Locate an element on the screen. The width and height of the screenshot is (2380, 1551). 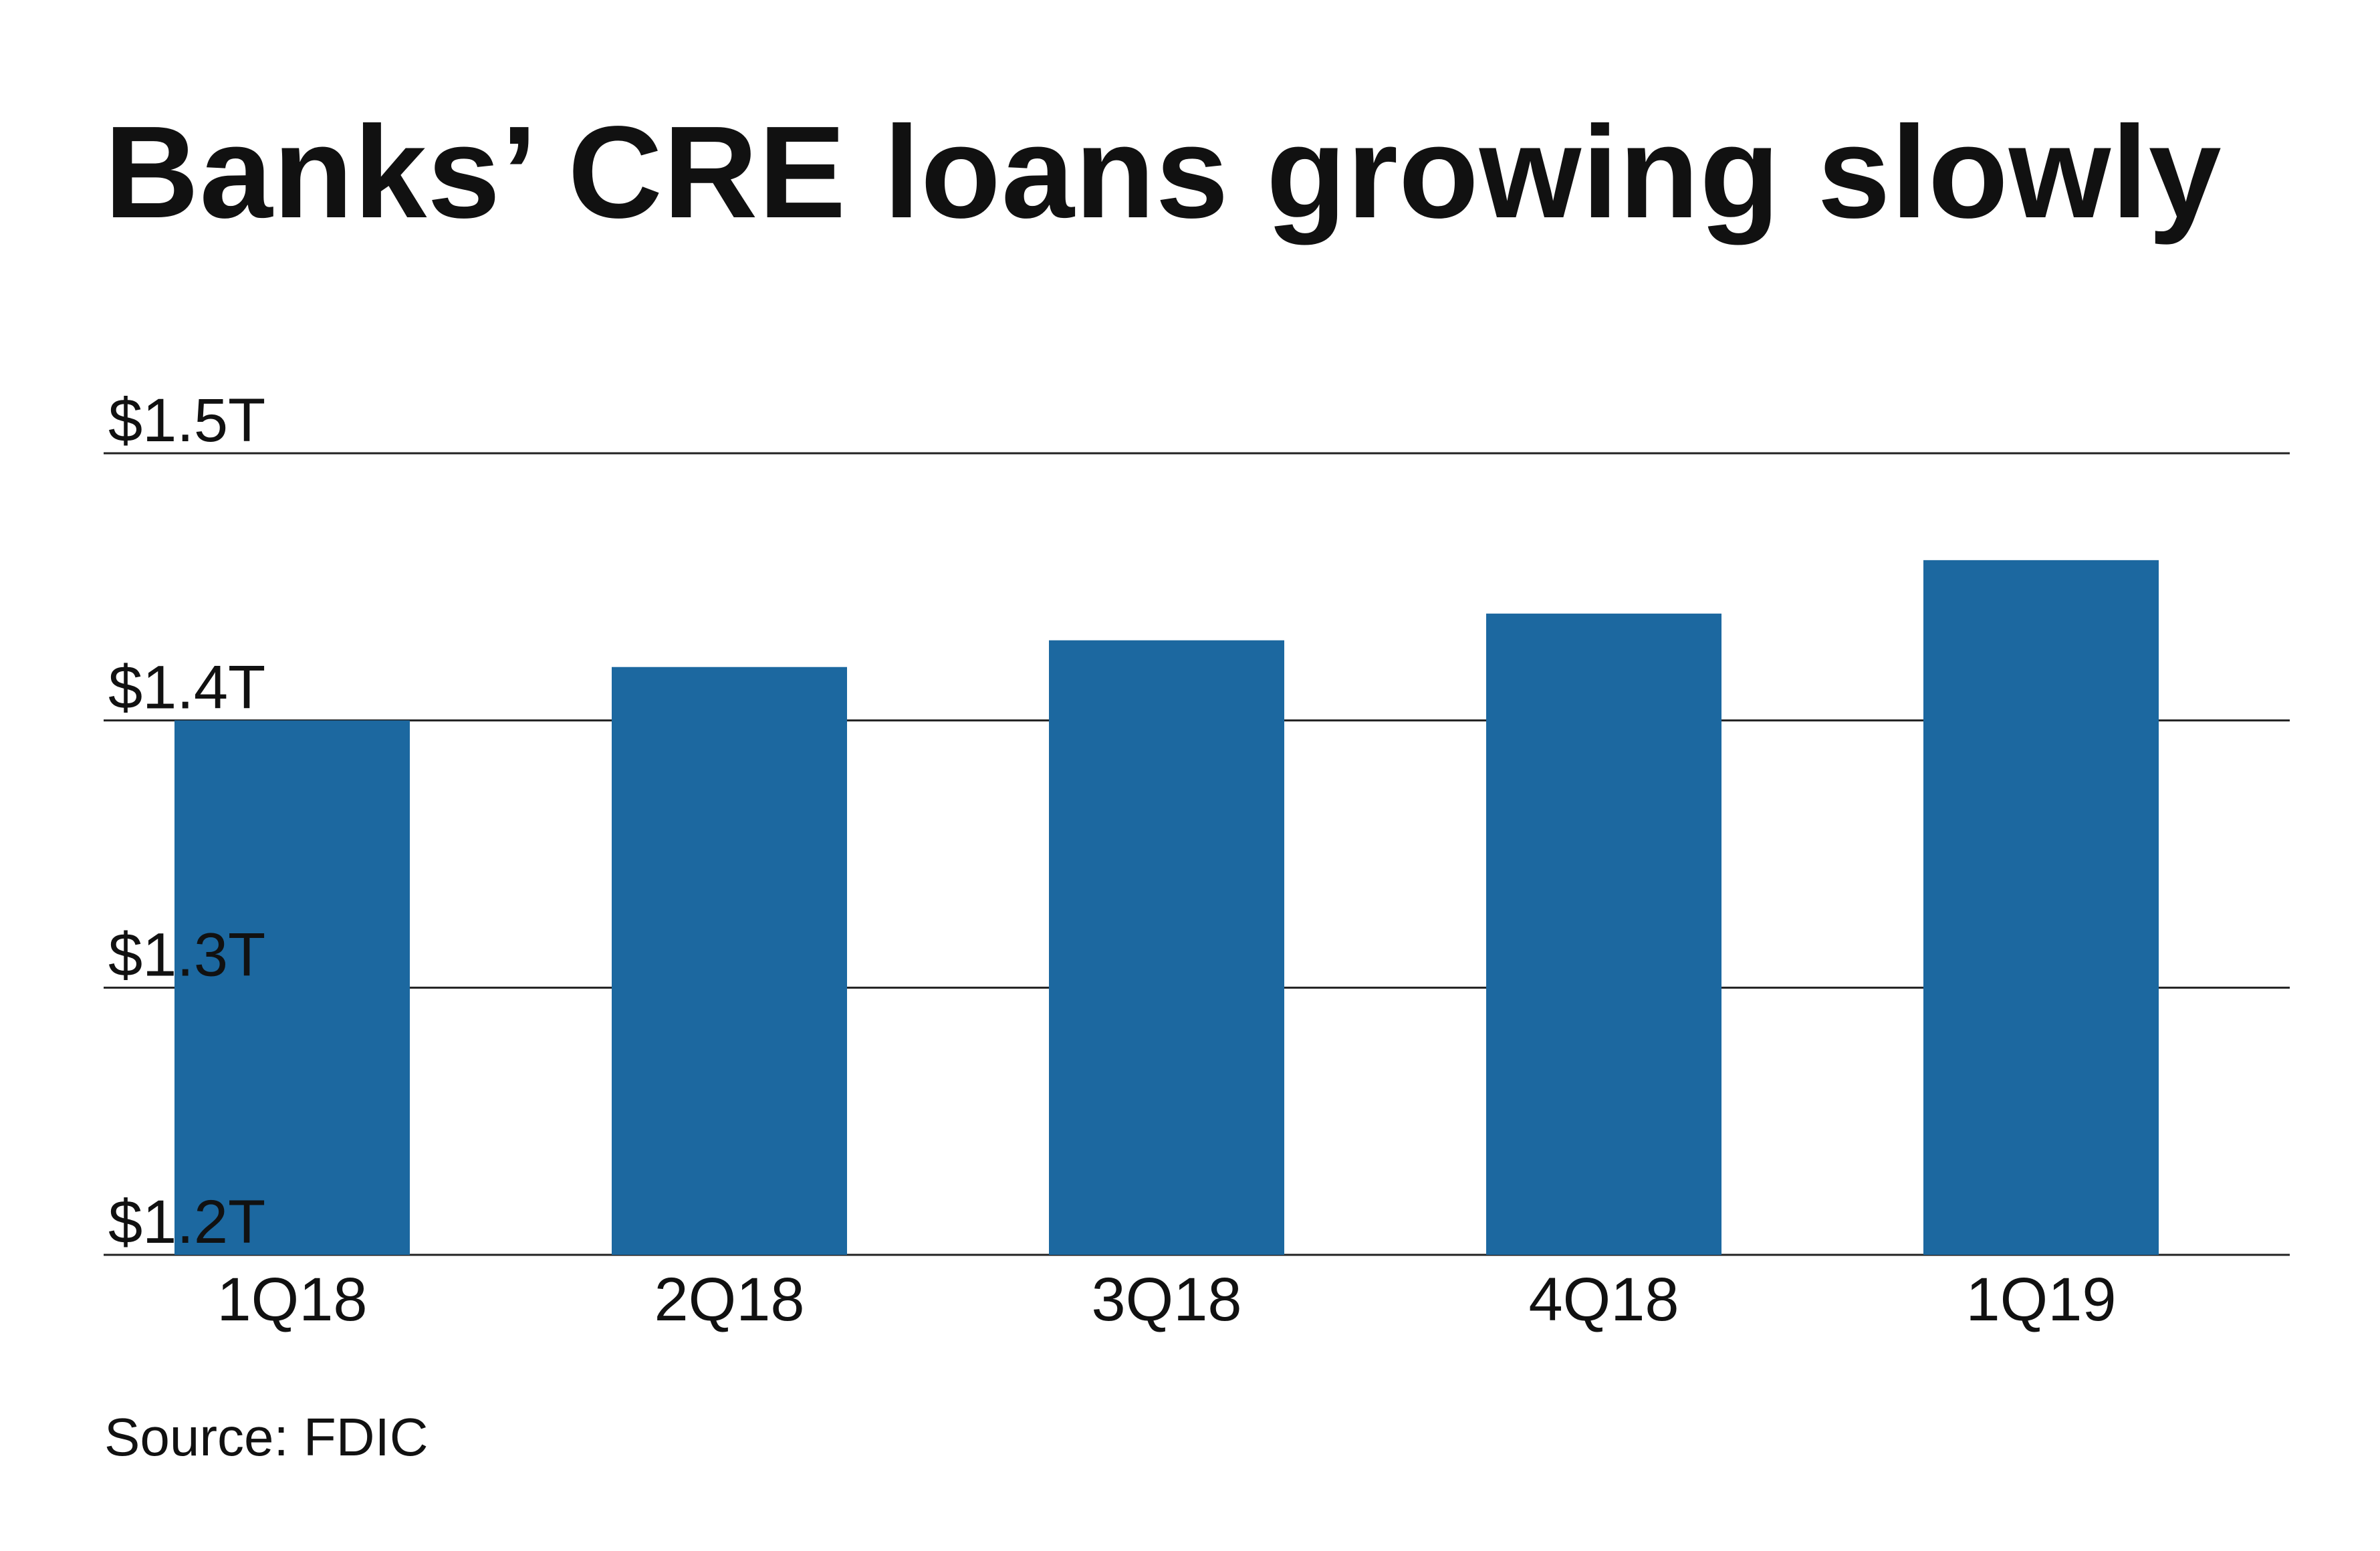
bar-4q18 is located at coordinates (1603, 934).